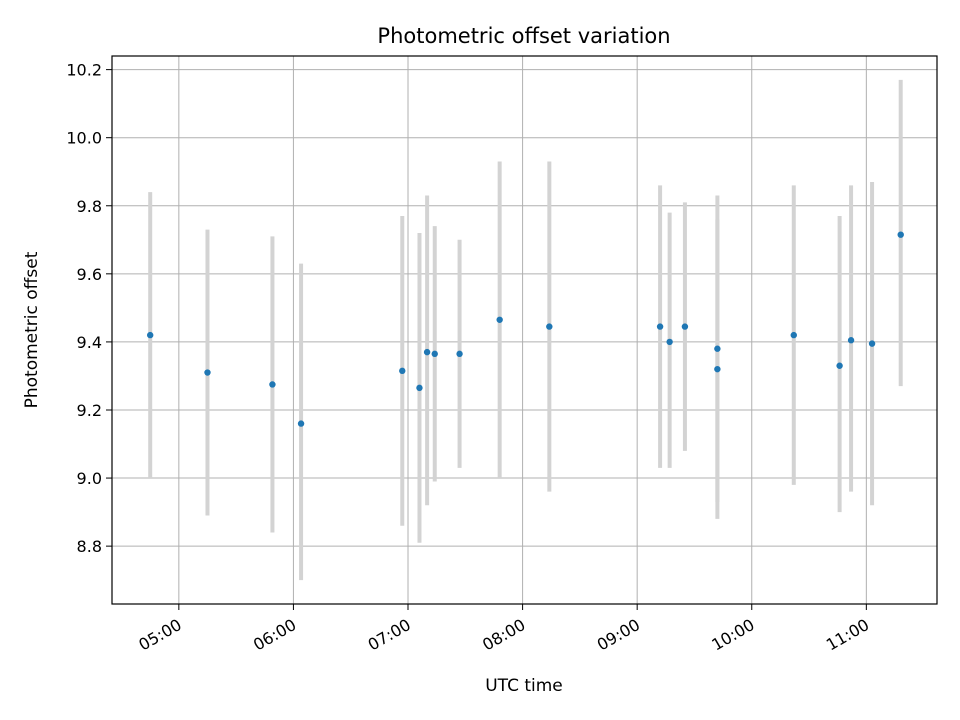 This screenshot has width=960, height=720. Describe the element at coordinates (84, 70) in the screenshot. I see `y-tick-label: 10.2` at that location.